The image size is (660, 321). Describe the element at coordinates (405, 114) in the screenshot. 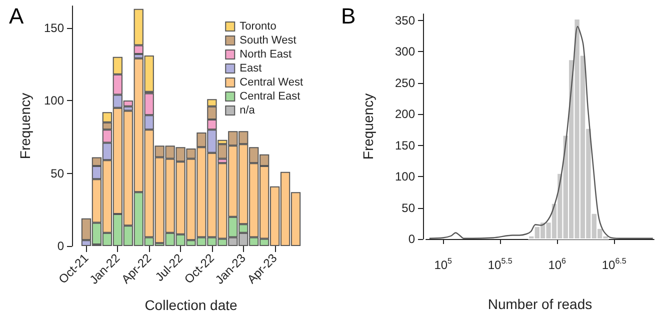

I see `y-tick-label: 200` at that location.